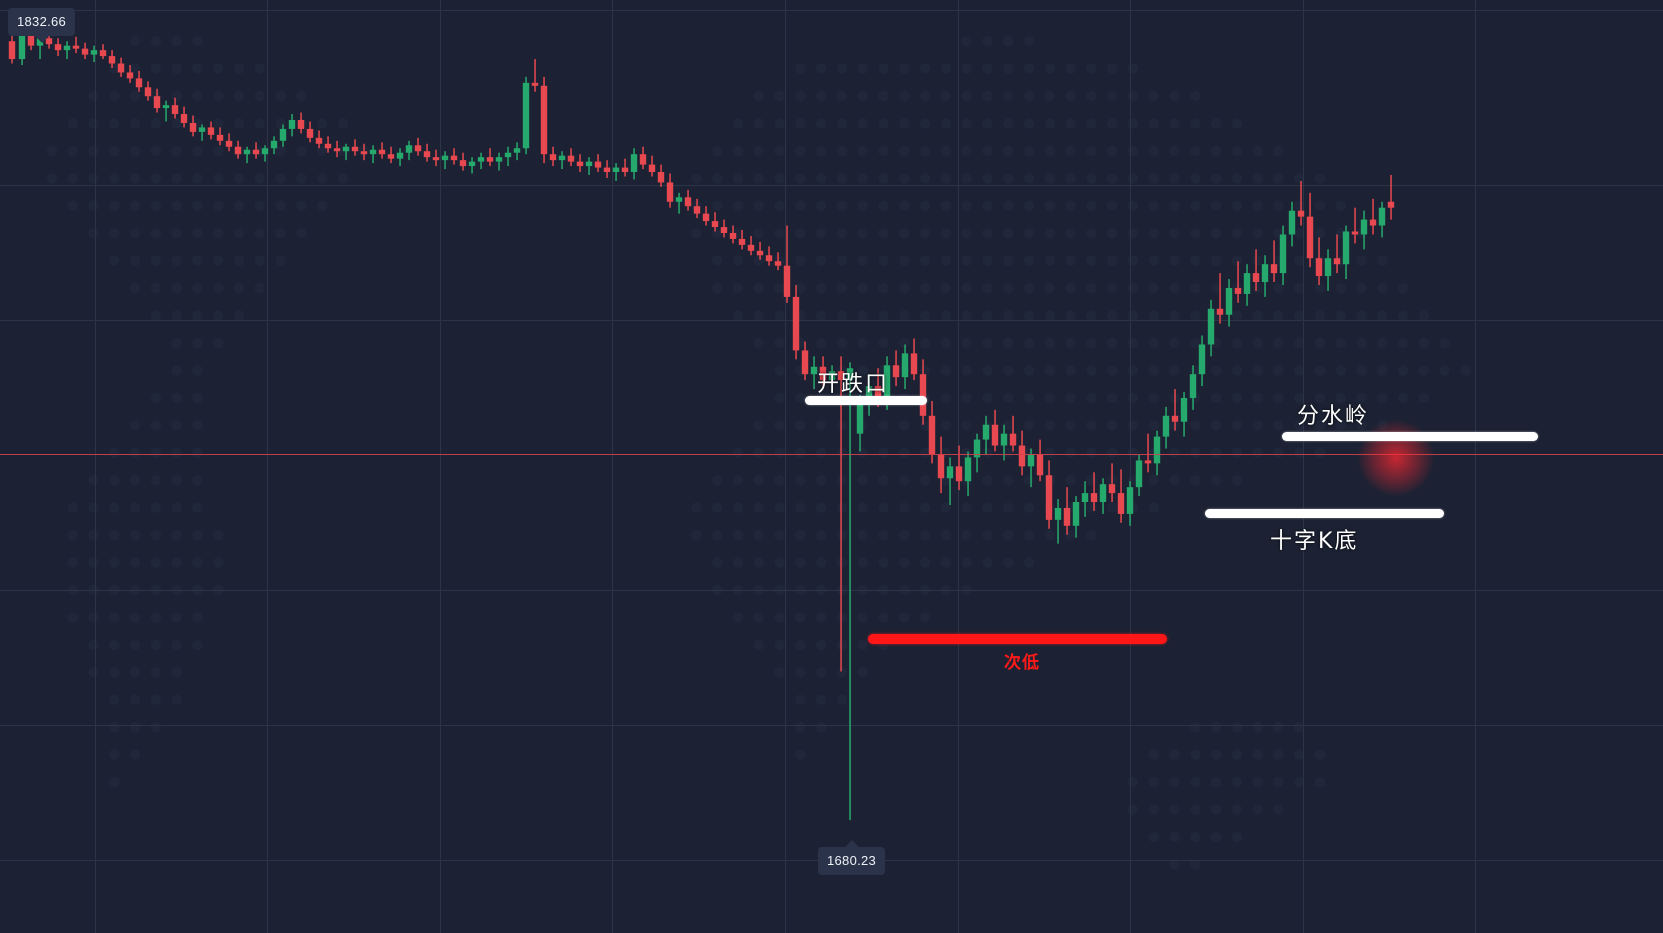  What do you see at coordinates (42, 25) in the screenshot?
I see `high-price-tag: 1832.66` at bounding box center [42, 25].